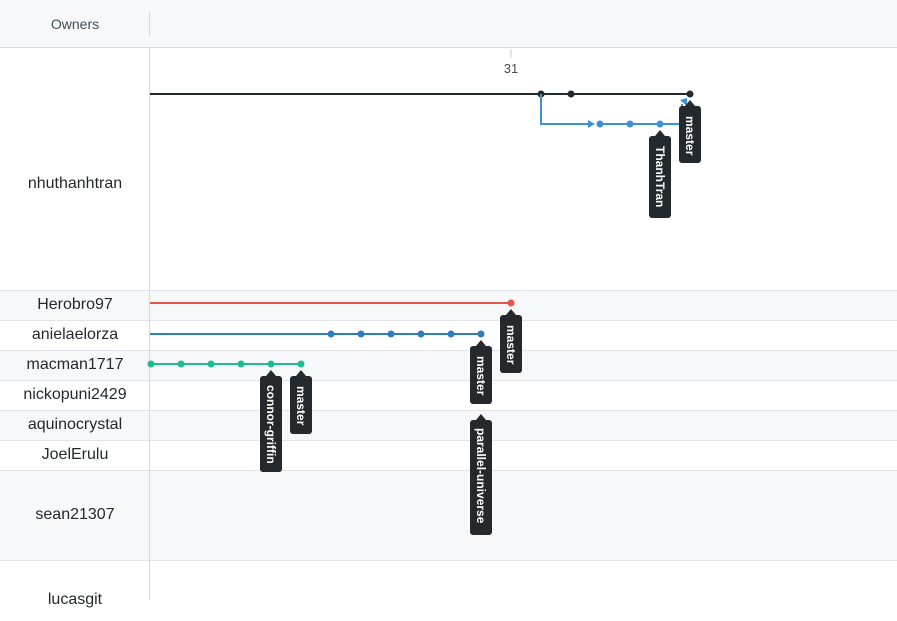 This screenshot has height=621, width=897. Describe the element at coordinates (75, 24) in the screenshot. I see `owners-column-header: Owners` at that location.